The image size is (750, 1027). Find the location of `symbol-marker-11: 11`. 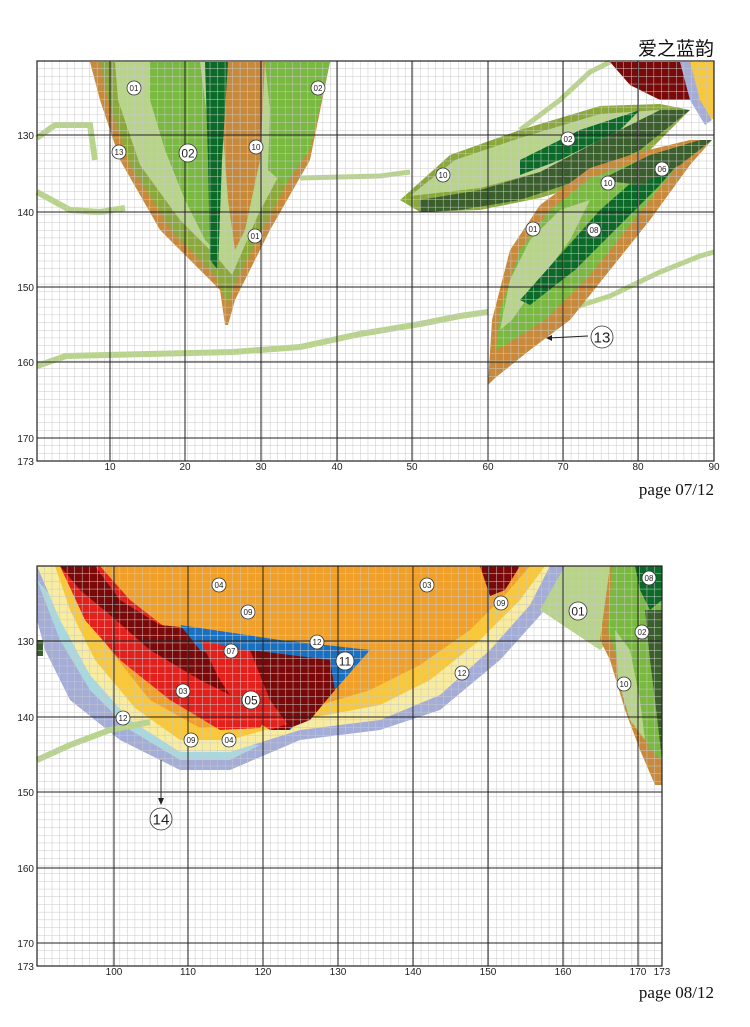

symbol-marker-11: 11 is located at coordinates (345, 661).